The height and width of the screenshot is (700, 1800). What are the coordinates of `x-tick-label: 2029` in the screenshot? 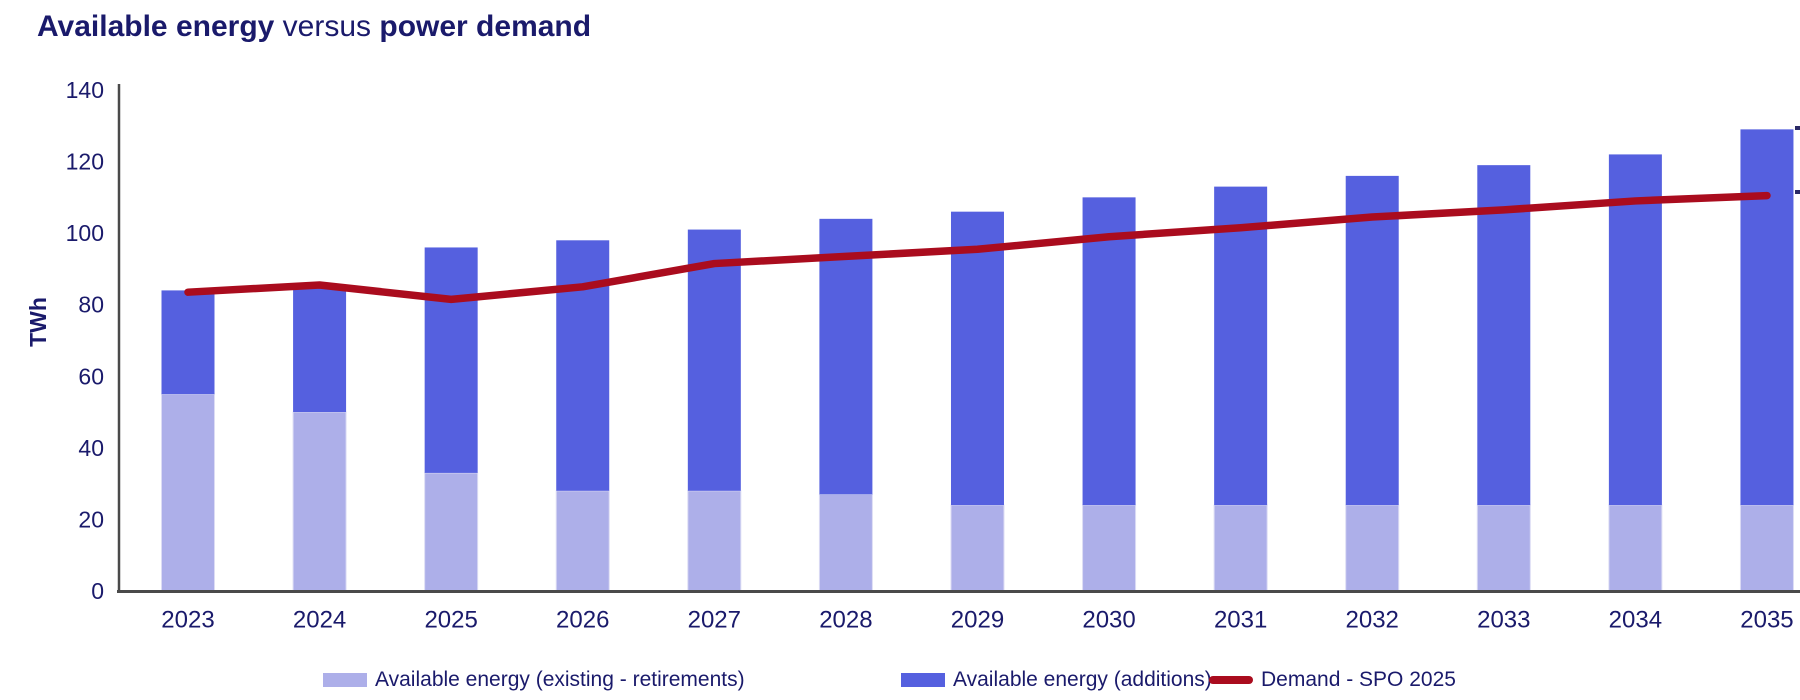 It's located at (977, 620).